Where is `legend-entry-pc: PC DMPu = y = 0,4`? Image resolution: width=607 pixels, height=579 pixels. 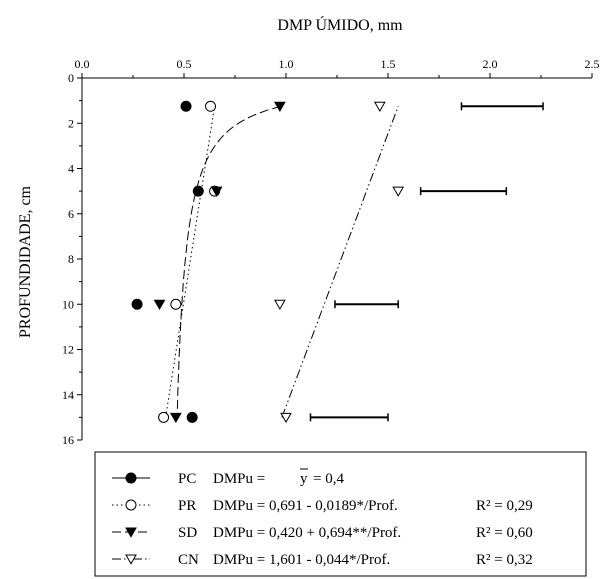
legend-entry-pc: PC DMPu = y = 0,4 is located at coordinates (228, 477).